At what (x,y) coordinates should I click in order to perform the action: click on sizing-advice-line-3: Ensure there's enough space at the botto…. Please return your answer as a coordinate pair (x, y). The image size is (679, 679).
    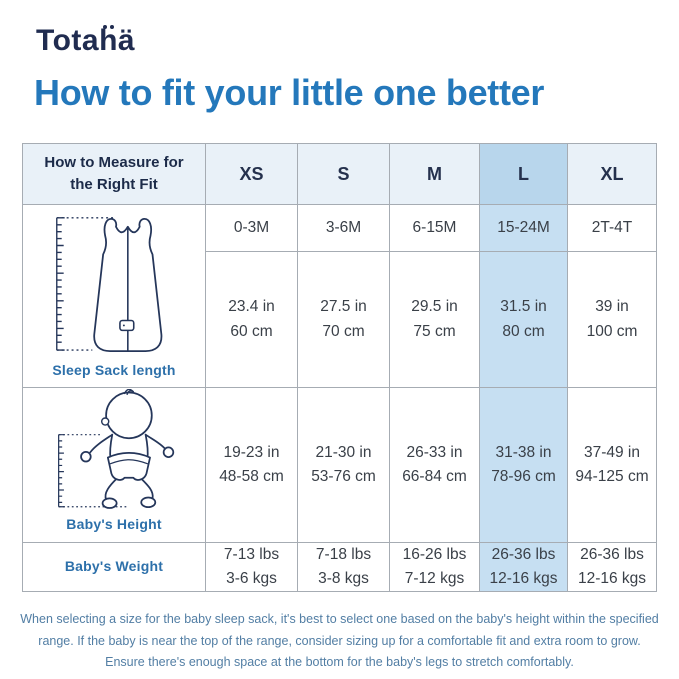
    Looking at the image, I should click on (339, 662).